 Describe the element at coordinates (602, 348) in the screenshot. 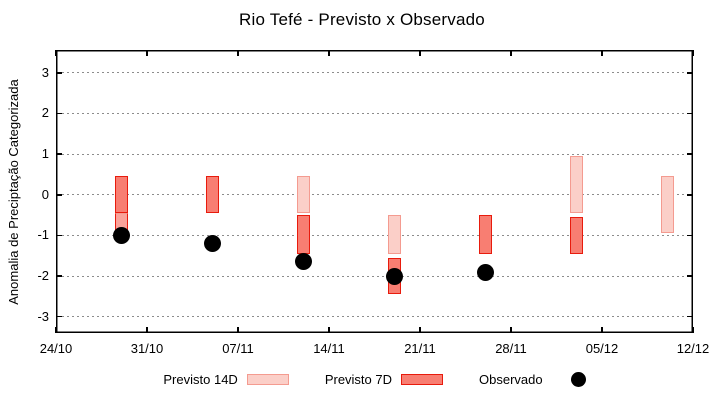

I see `x-tick-label: 05/12` at that location.